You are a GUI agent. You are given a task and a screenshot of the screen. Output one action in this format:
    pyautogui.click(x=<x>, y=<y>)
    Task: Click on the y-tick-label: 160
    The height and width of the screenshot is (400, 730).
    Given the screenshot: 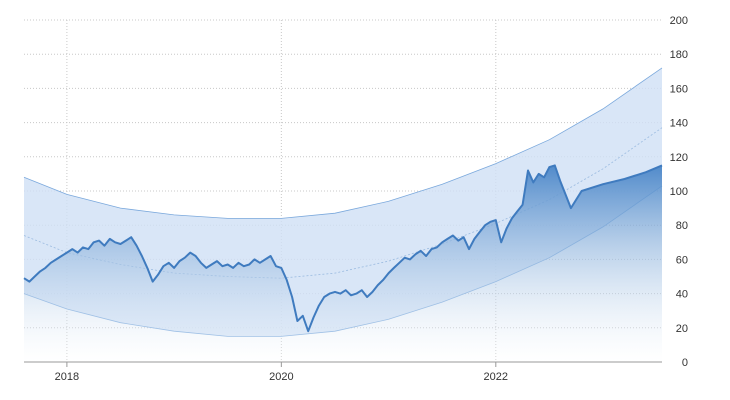 What is the action you would take?
    pyautogui.click(x=679, y=89)
    